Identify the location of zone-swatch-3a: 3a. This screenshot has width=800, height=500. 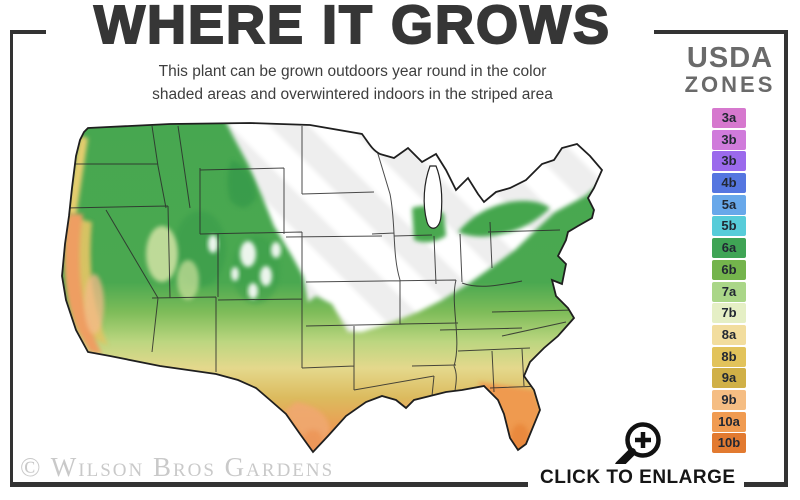
(729, 118).